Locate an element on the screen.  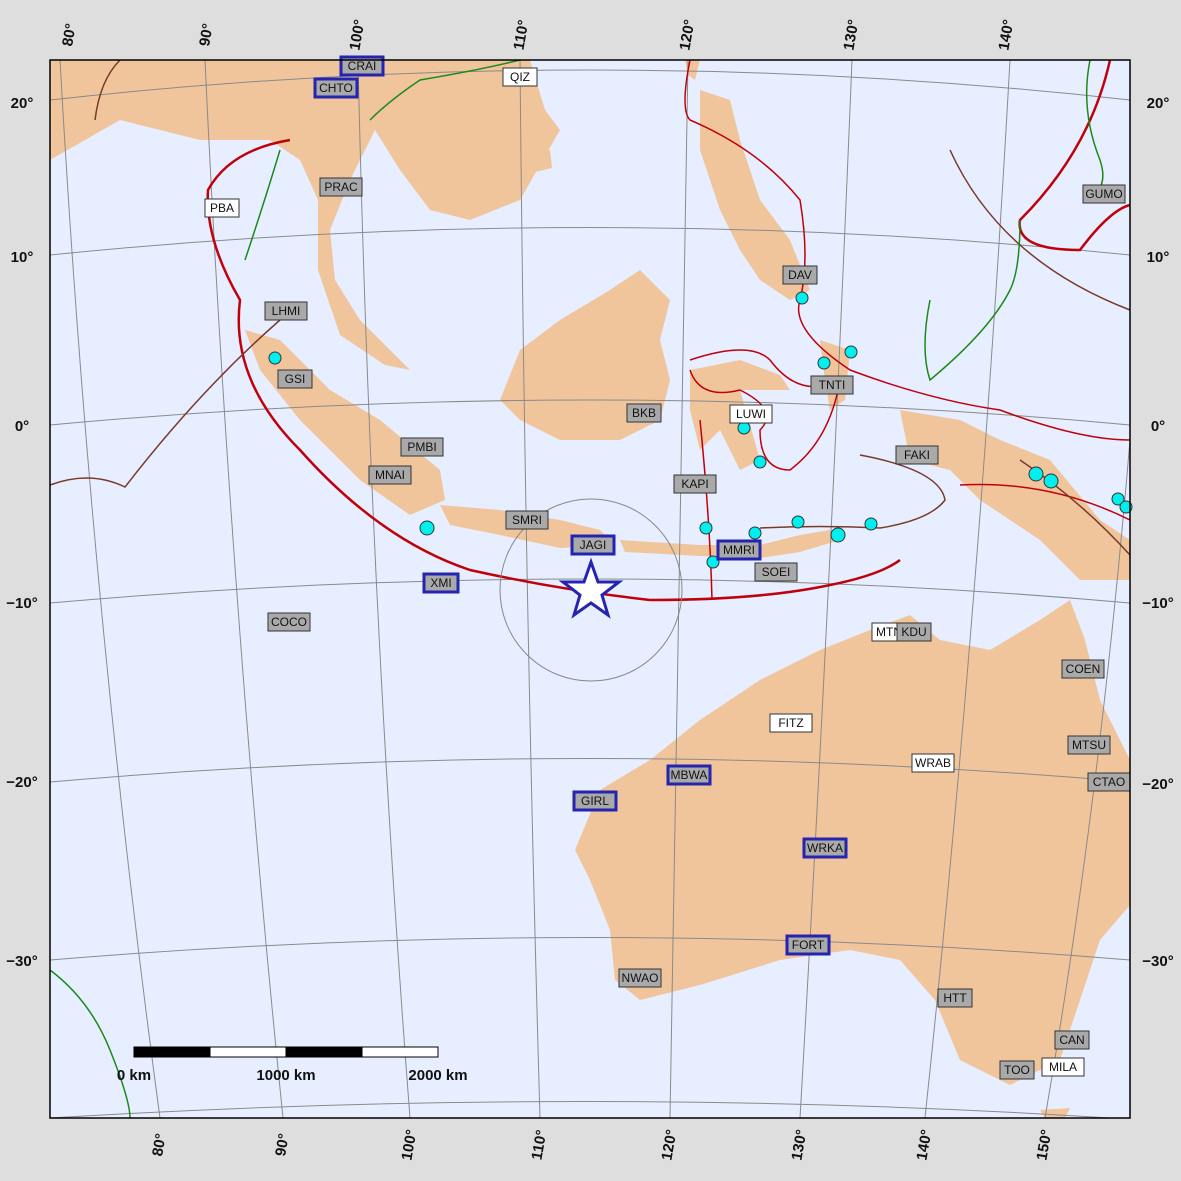
station-label: MBWA is located at coordinates (689, 775).